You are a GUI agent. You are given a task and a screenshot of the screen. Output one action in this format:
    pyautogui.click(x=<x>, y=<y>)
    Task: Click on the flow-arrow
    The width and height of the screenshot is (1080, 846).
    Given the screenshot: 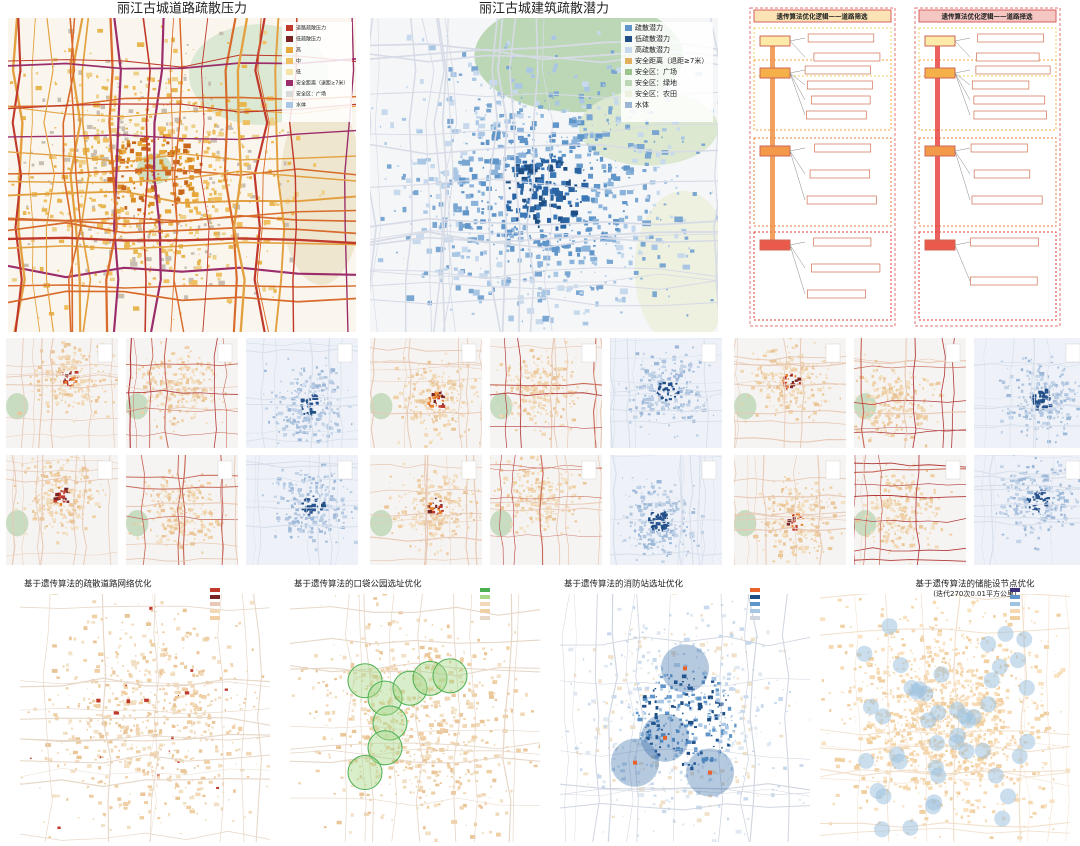 What is the action you would take?
    pyautogui.click(x=937, y=145)
    